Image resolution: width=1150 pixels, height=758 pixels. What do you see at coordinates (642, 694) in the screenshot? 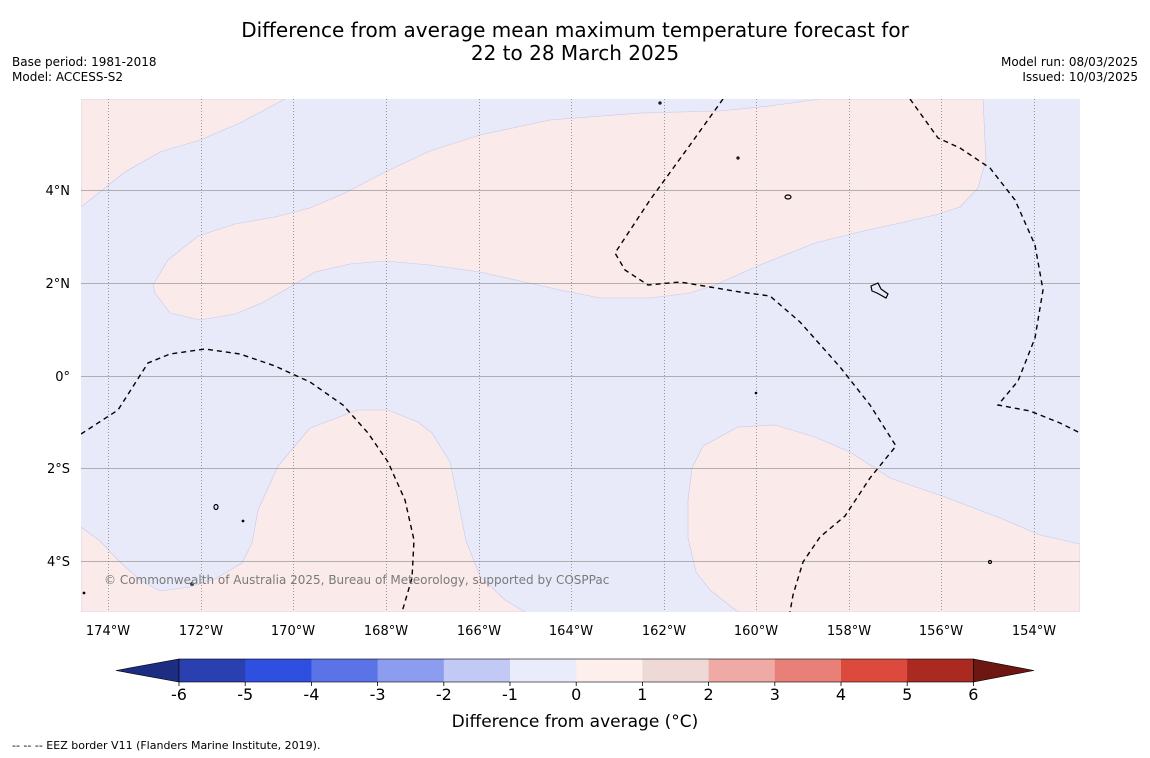
I see `colorbar-tick-label: 1` at bounding box center [642, 694].